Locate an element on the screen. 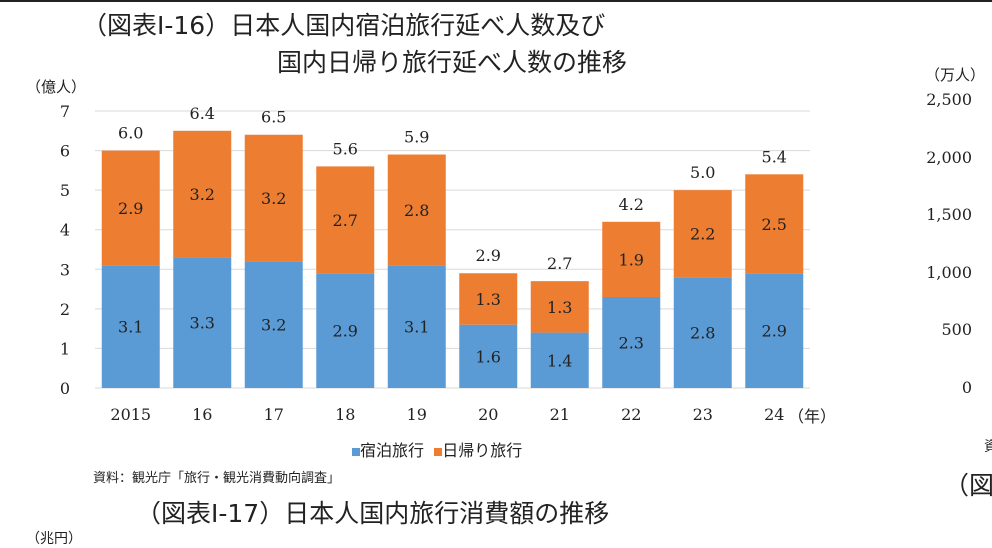  x-tick-label: 21 is located at coordinates (560, 414).